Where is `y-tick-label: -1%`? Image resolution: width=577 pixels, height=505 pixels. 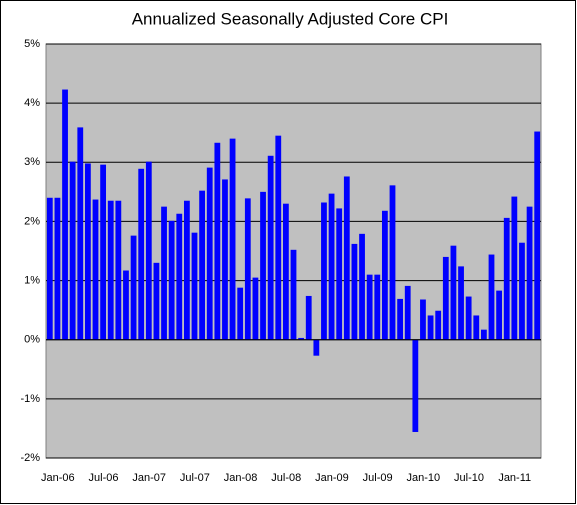
y-tick-label: -1% is located at coordinates (30, 399).